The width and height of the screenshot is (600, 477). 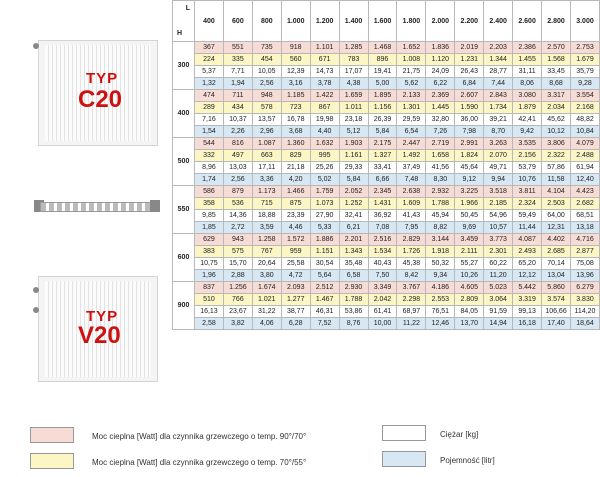 What do you see at coordinates (498, 21) in the screenshot?
I see `column-header-length: 2.400` at bounding box center [498, 21].